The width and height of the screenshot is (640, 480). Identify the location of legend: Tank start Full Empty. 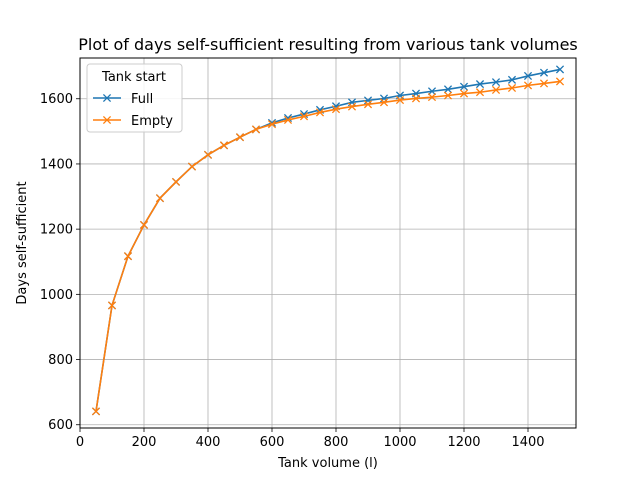
(134, 98).